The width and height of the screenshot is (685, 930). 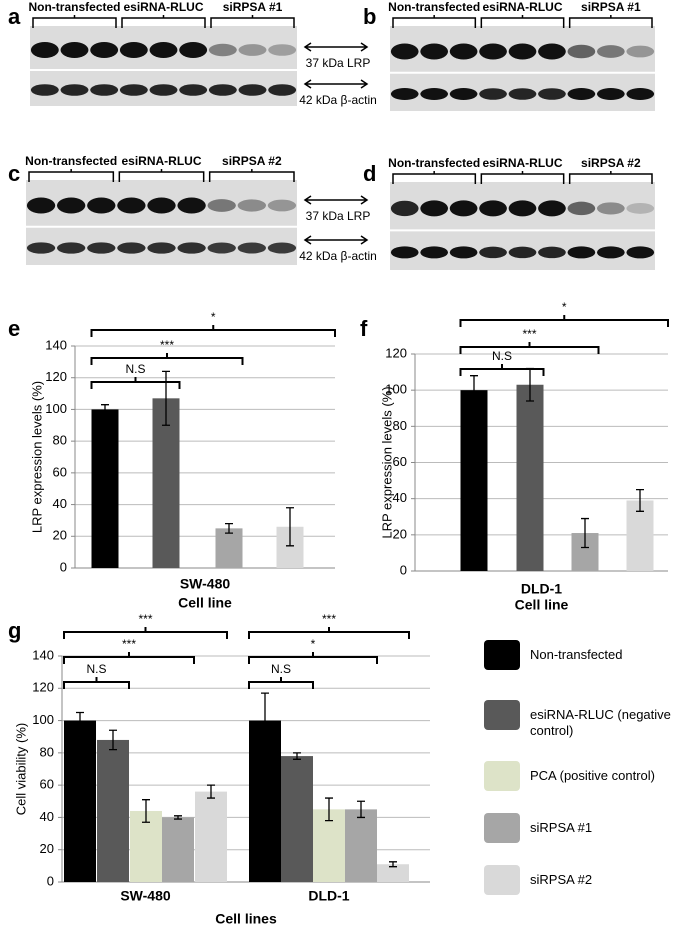 What do you see at coordinates (561, 827) in the screenshot?
I see `legend-label: siRPSA #1` at bounding box center [561, 827].